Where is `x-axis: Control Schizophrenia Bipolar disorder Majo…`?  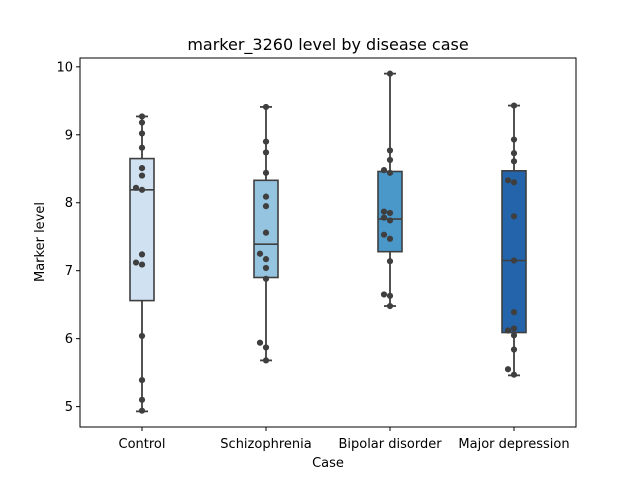
x-axis: Control Schizophrenia Bipolar disorder Majo… is located at coordinates (344, 439).